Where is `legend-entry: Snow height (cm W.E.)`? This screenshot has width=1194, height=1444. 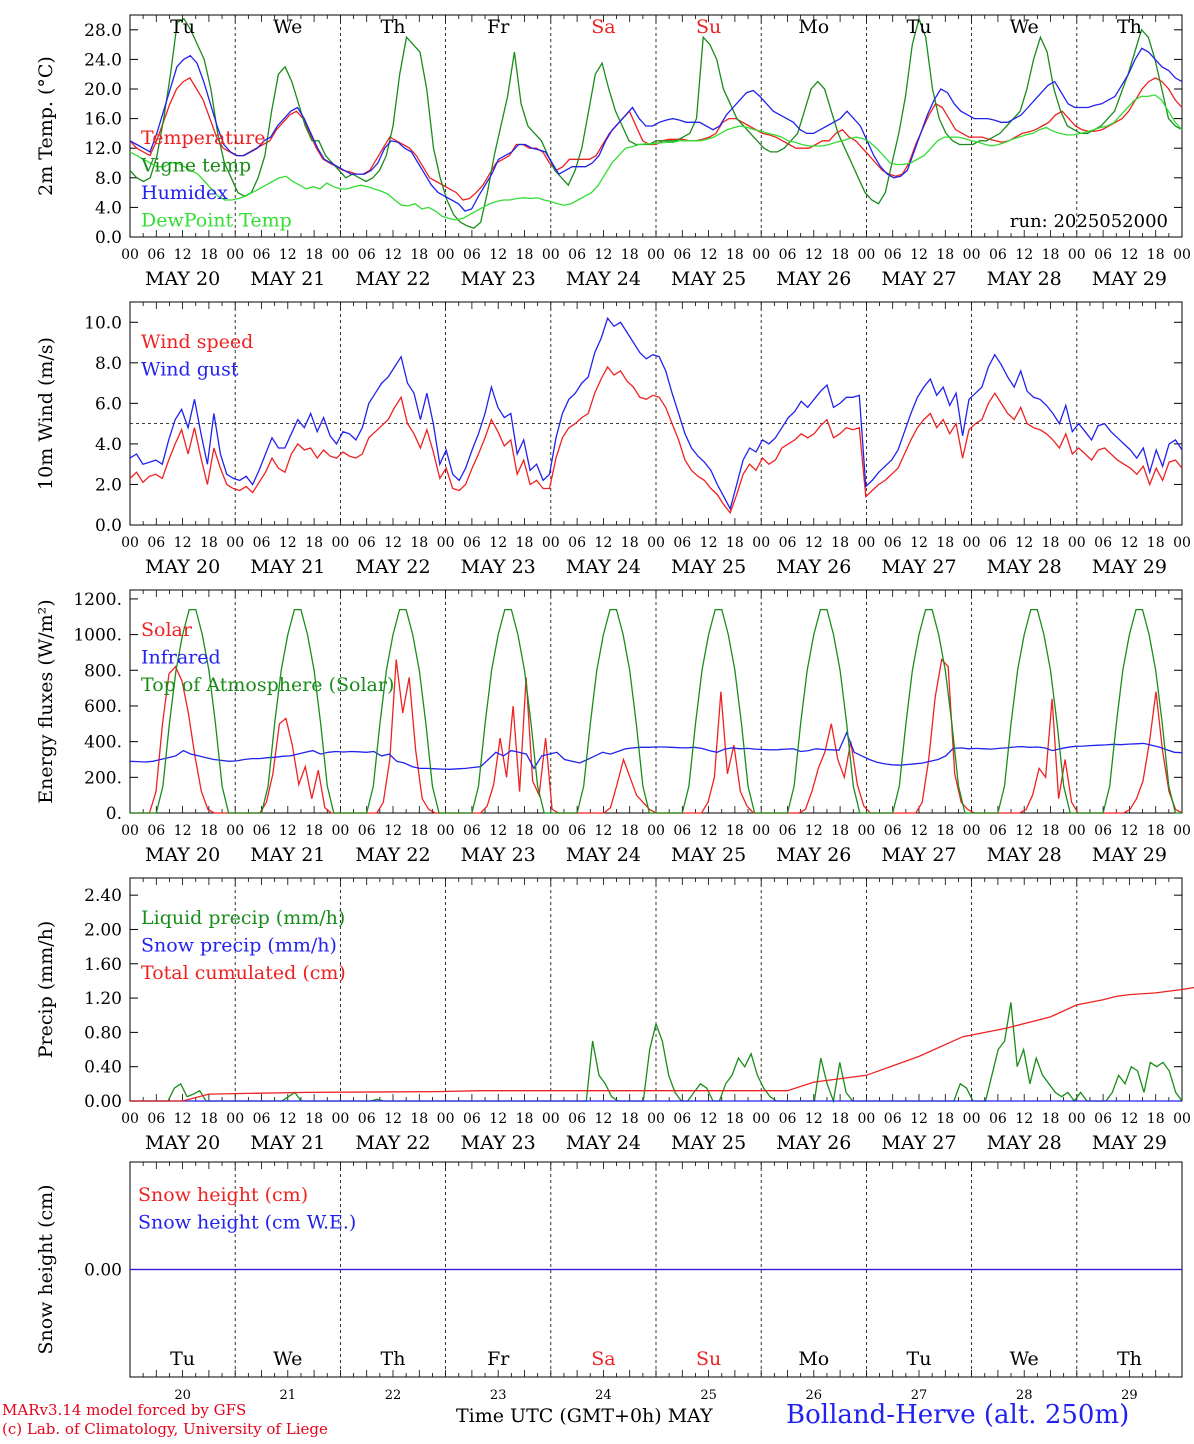
legend-entry: Snow height (cm W.E.) is located at coordinates (247, 1223).